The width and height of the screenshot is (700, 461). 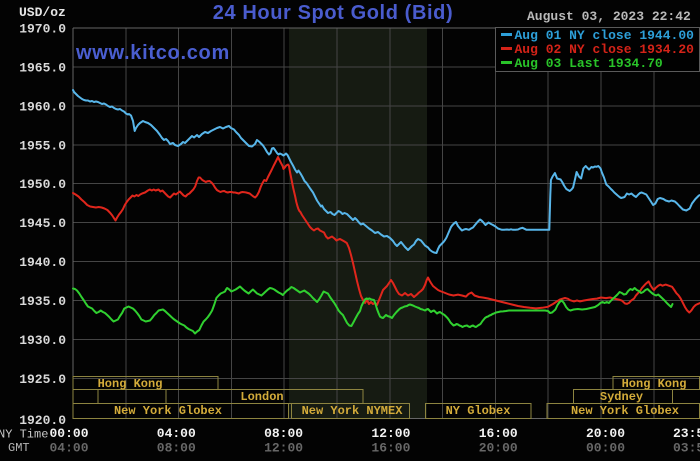 What do you see at coordinates (42, 301) in the screenshot?
I see `svg-text: 1935.0` at bounding box center [42, 301].